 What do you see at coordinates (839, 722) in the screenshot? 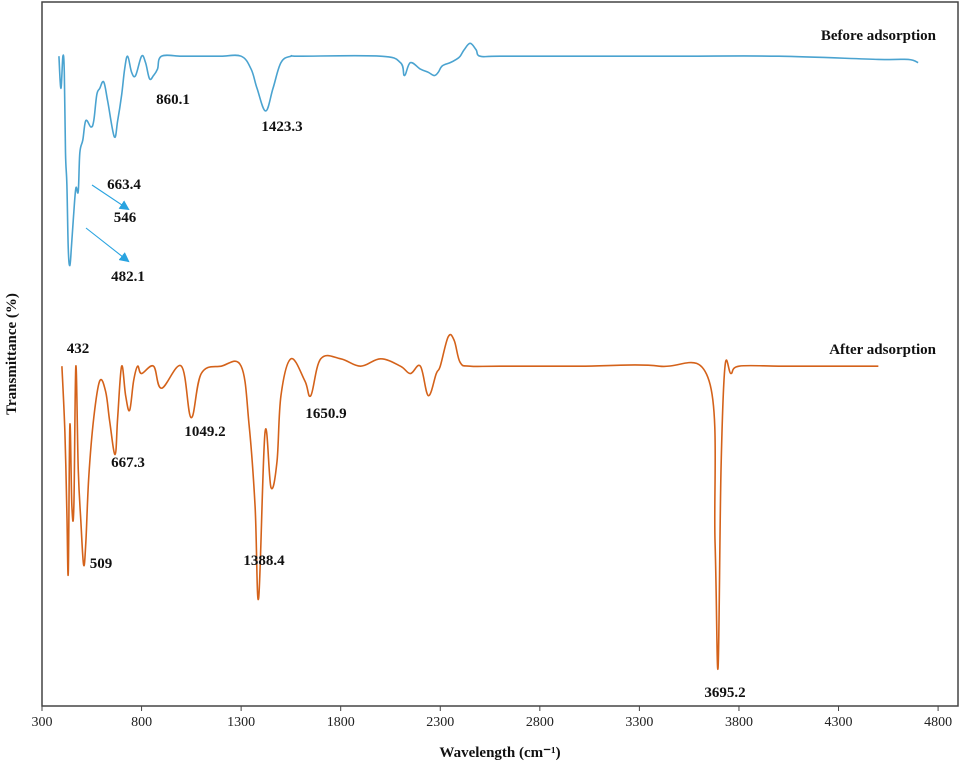
I see `x-tick-label: 4300` at bounding box center [839, 722].